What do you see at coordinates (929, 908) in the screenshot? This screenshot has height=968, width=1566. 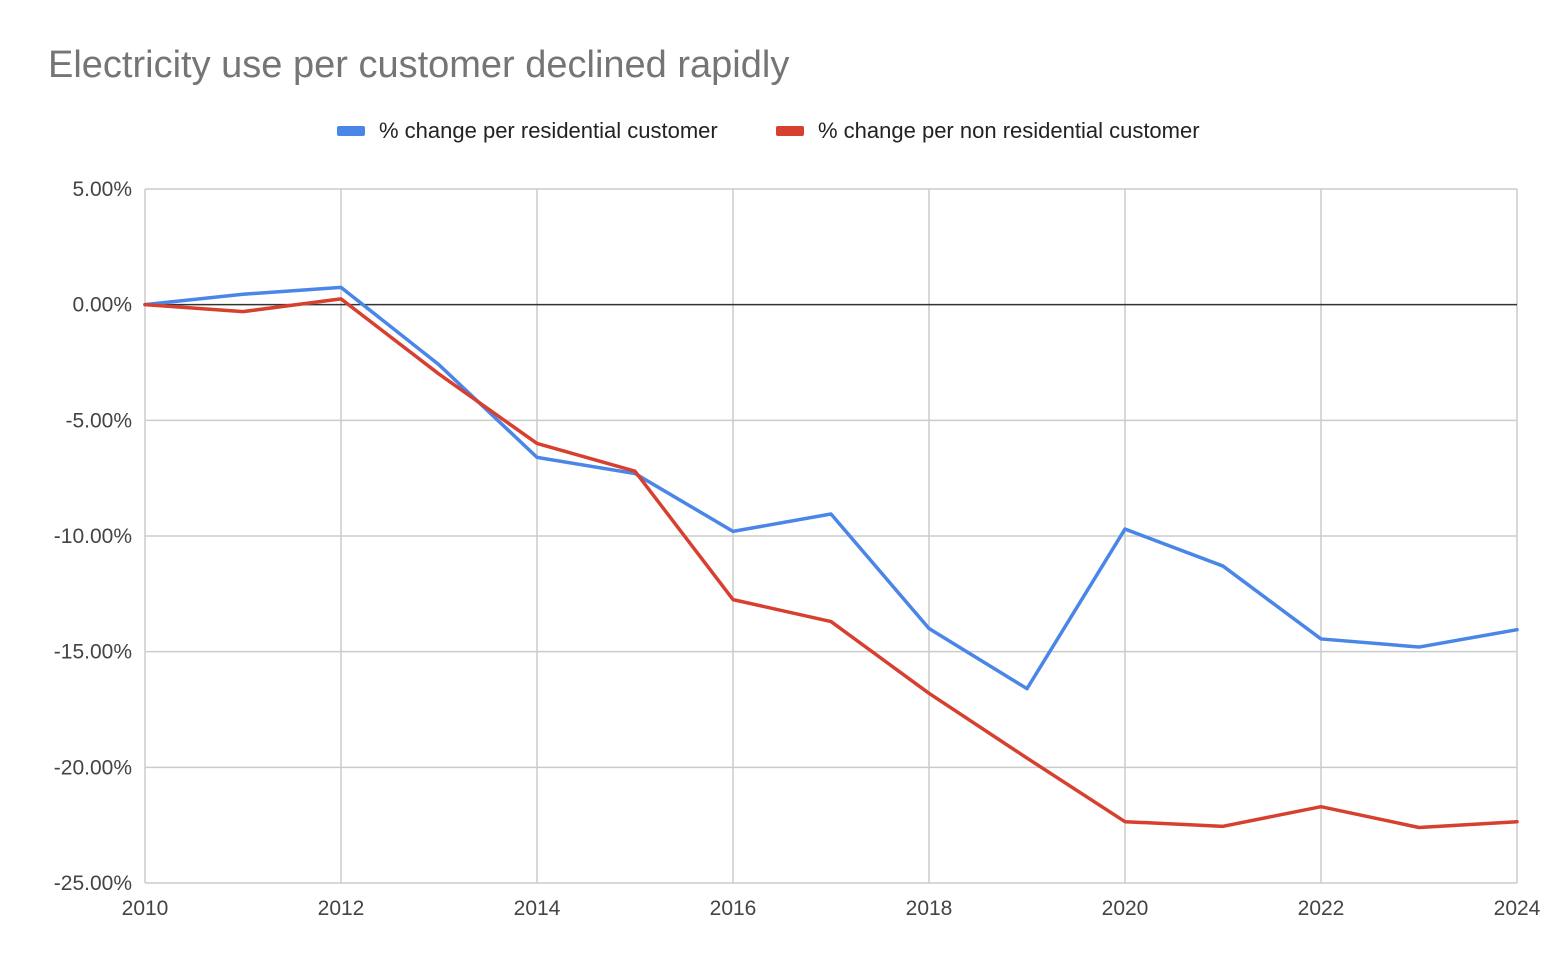 I see `x-tick-label: 2018` at bounding box center [929, 908].